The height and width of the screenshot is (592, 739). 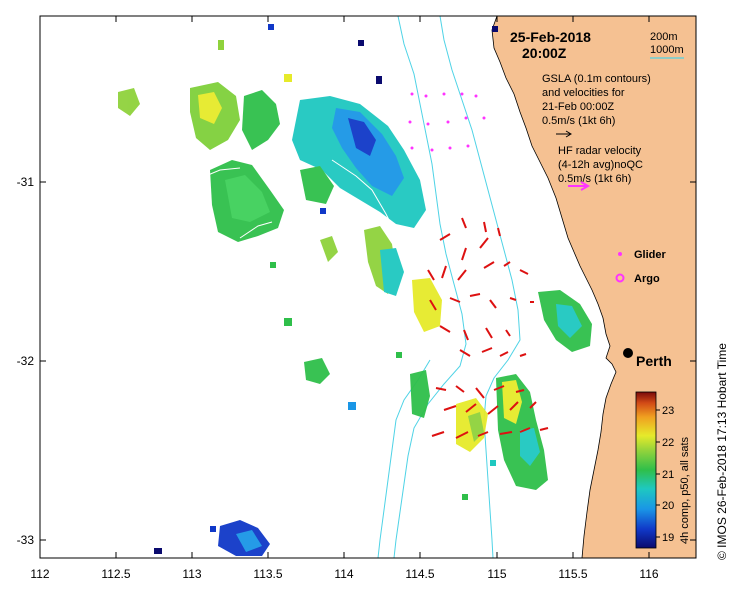 What do you see at coordinates (294, 199) in the screenshot?
I see `gsla-contours` at bounding box center [294, 199].